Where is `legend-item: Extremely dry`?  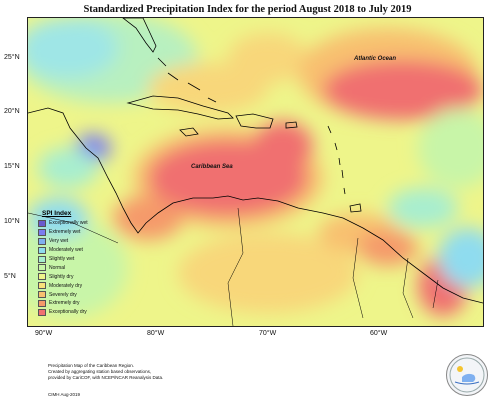
legend-item: Extremely dry is located at coordinates (73, 303).